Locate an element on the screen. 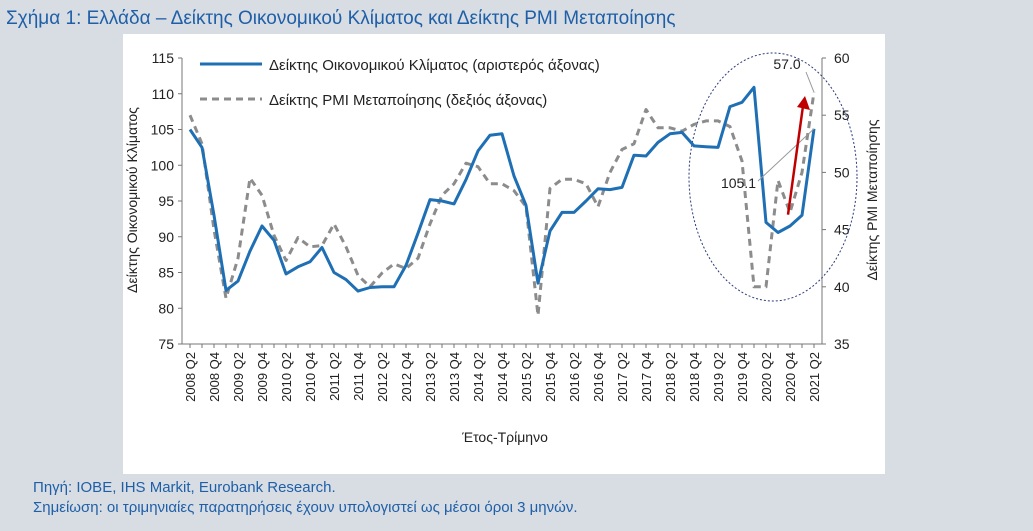 Image resolution: width=1033 pixels, height=531 pixels. x-tick-label: 2011 Q2 is located at coordinates (334, 376).